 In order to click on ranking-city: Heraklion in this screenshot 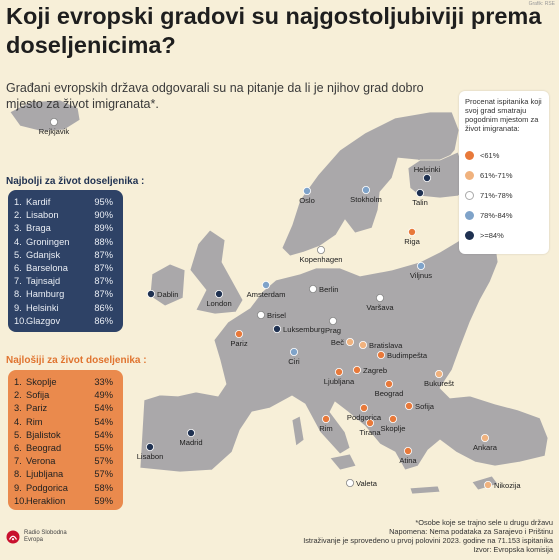, I will do `click(46, 500)`.